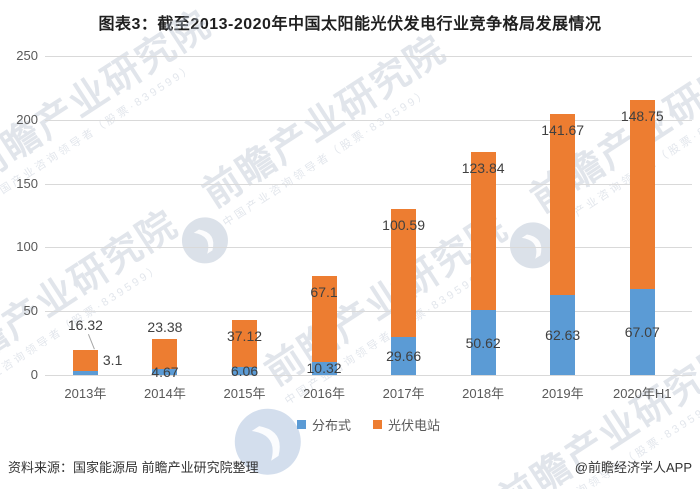 This screenshot has height=489, width=700. Describe the element at coordinates (133, 467) in the screenshot. I see `source-note: 资料来源：国家能源局 前瞻产业研究院整理` at that location.